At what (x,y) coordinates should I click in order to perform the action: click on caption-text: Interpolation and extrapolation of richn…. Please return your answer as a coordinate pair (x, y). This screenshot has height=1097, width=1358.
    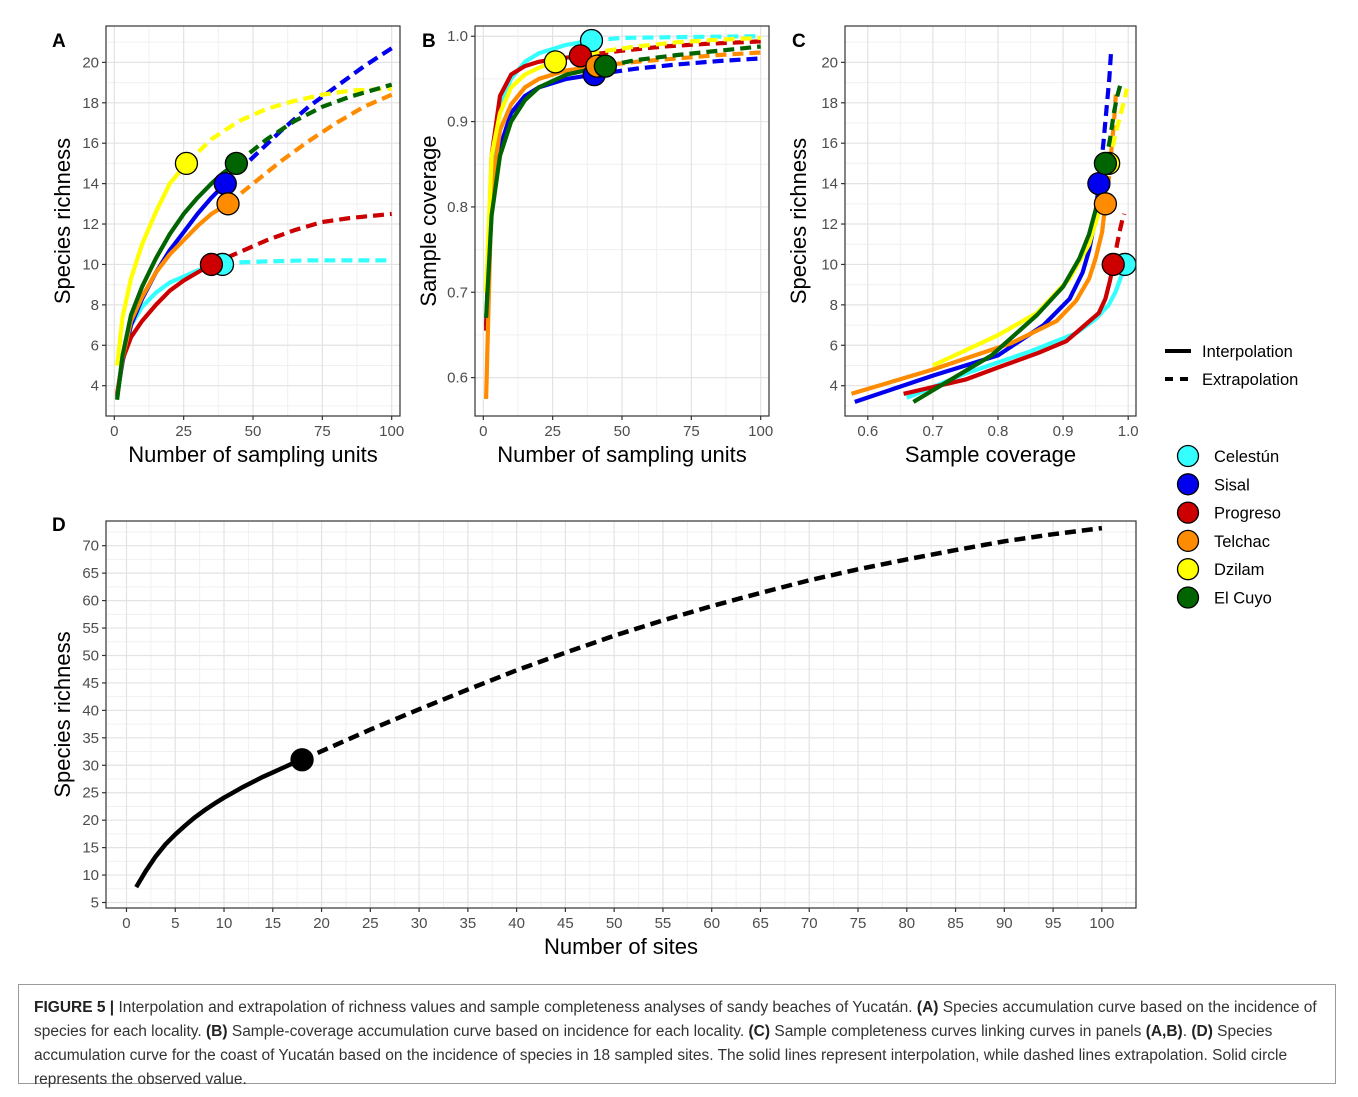
    Looking at the image, I should click on (515, 1007).